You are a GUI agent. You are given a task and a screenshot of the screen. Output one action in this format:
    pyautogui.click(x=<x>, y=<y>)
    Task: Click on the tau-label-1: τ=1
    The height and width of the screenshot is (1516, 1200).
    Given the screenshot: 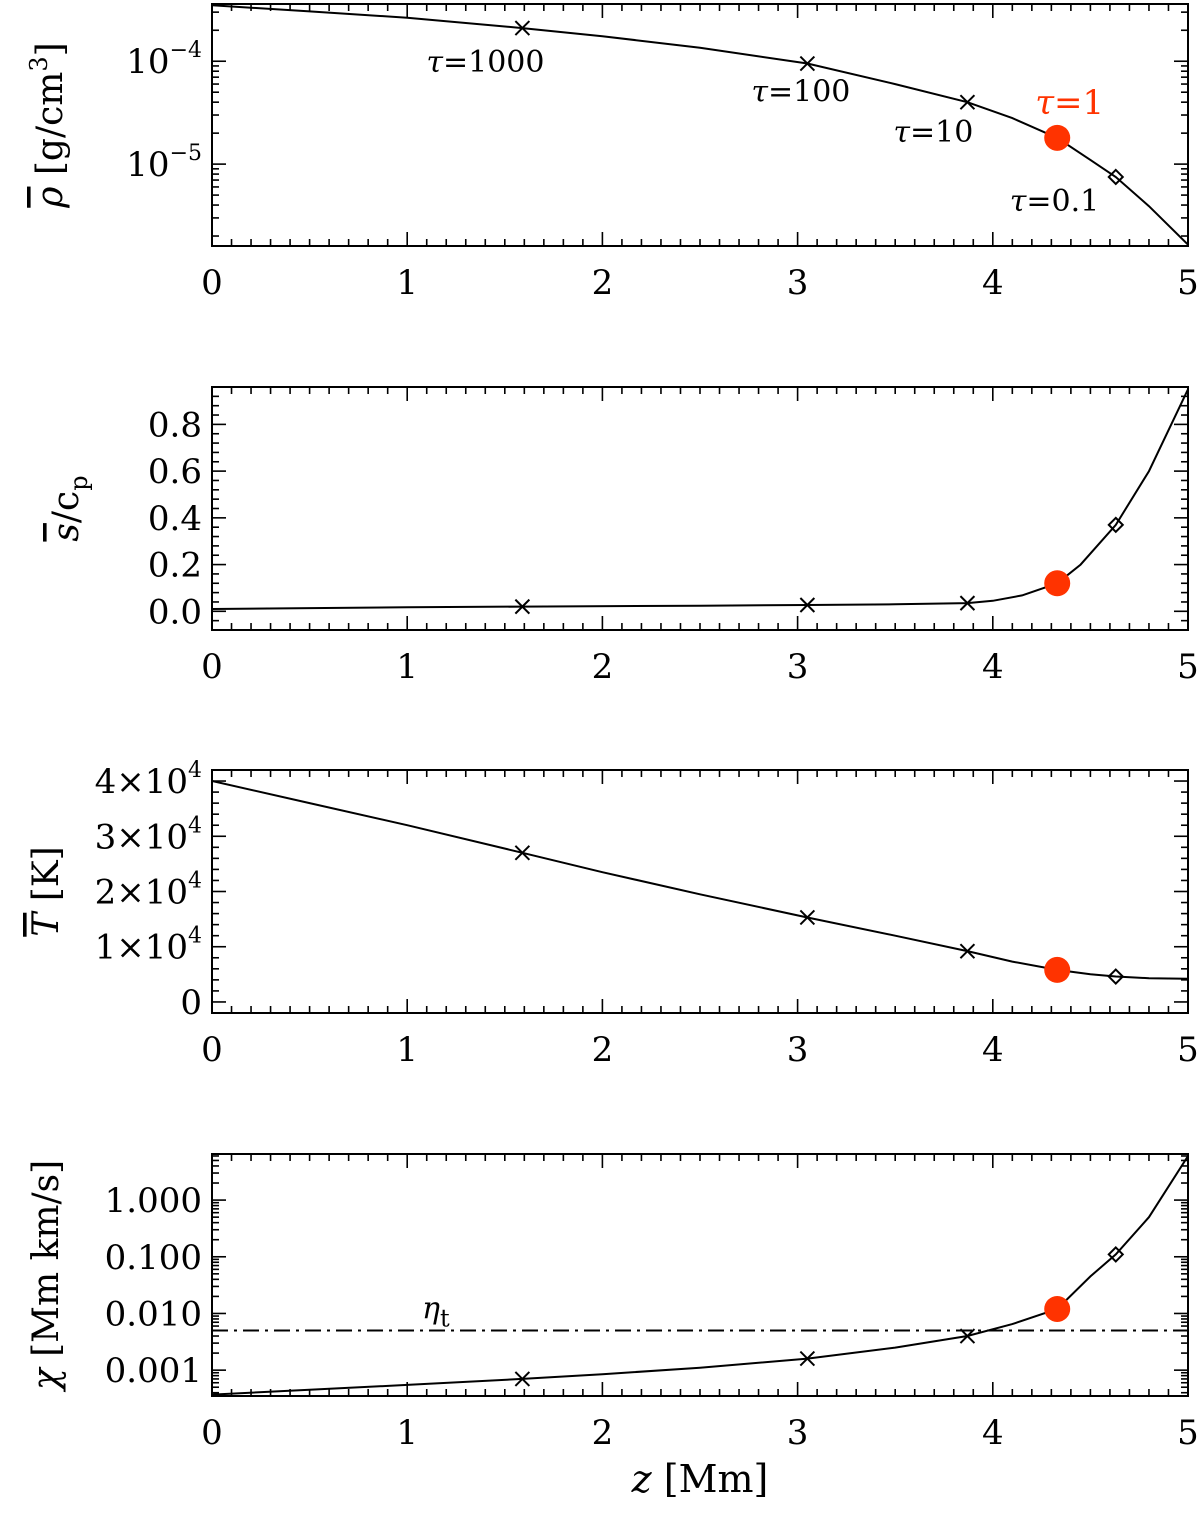 What is the action you would take?
    pyautogui.click(x=1069, y=103)
    